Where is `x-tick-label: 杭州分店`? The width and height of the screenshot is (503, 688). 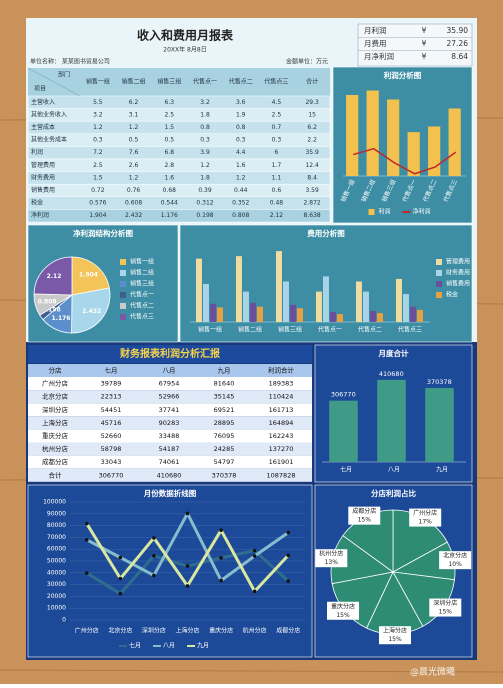
x-tick-label: 杭州分店 is located at coordinates (255, 631).